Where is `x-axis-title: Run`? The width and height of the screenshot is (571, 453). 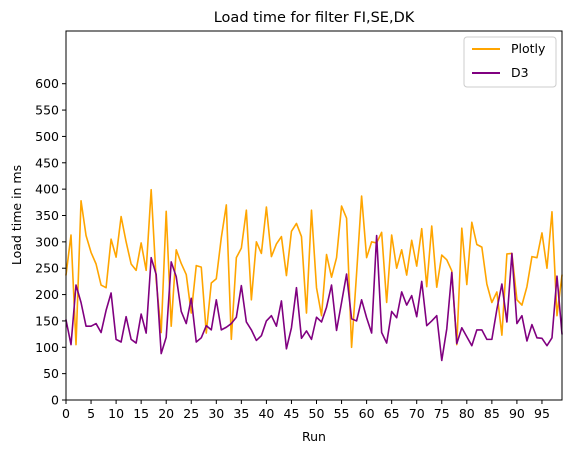 x-axis-title: Run is located at coordinates (314, 436).